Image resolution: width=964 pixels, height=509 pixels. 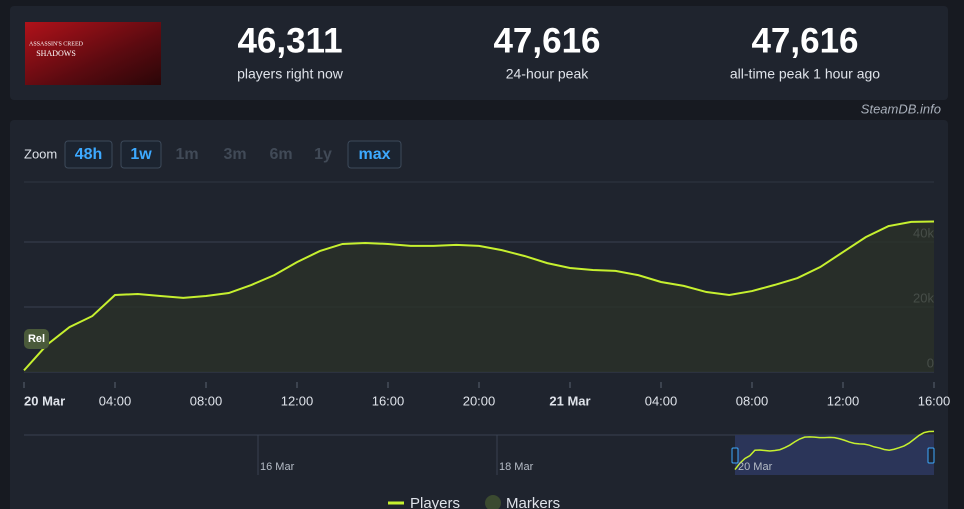 What do you see at coordinates (289, 40) in the screenshot?
I see `stat-value: 46,311` at bounding box center [289, 40].